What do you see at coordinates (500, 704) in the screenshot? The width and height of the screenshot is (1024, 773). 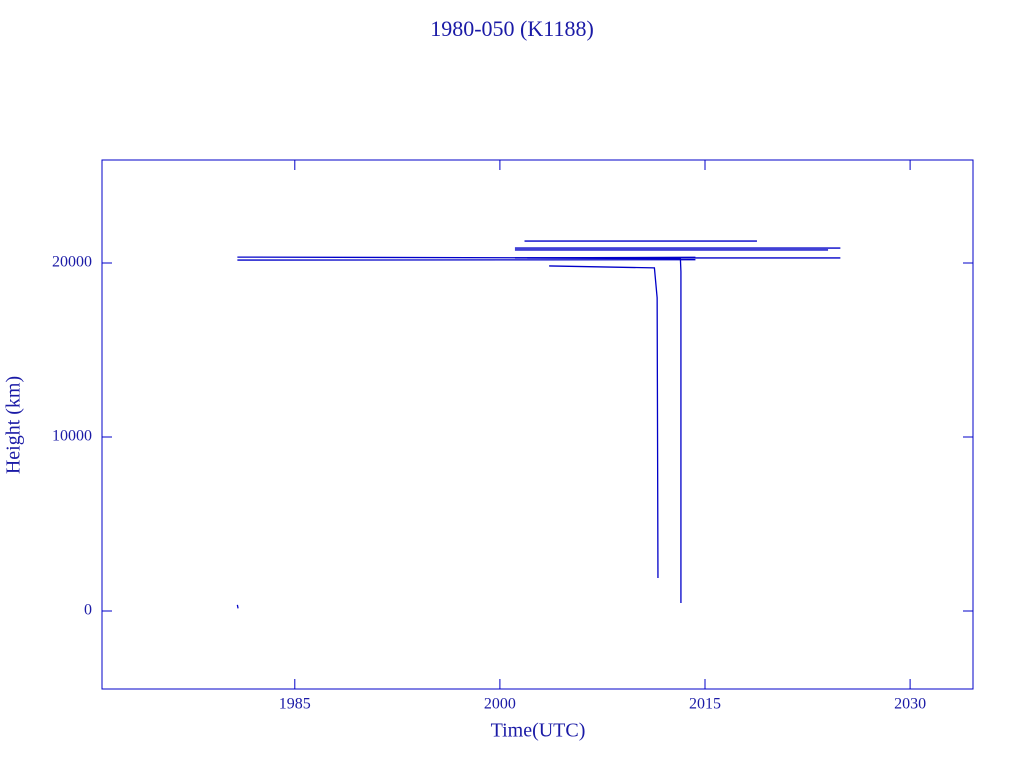 I see `x-tick-label: 2000` at bounding box center [500, 704].